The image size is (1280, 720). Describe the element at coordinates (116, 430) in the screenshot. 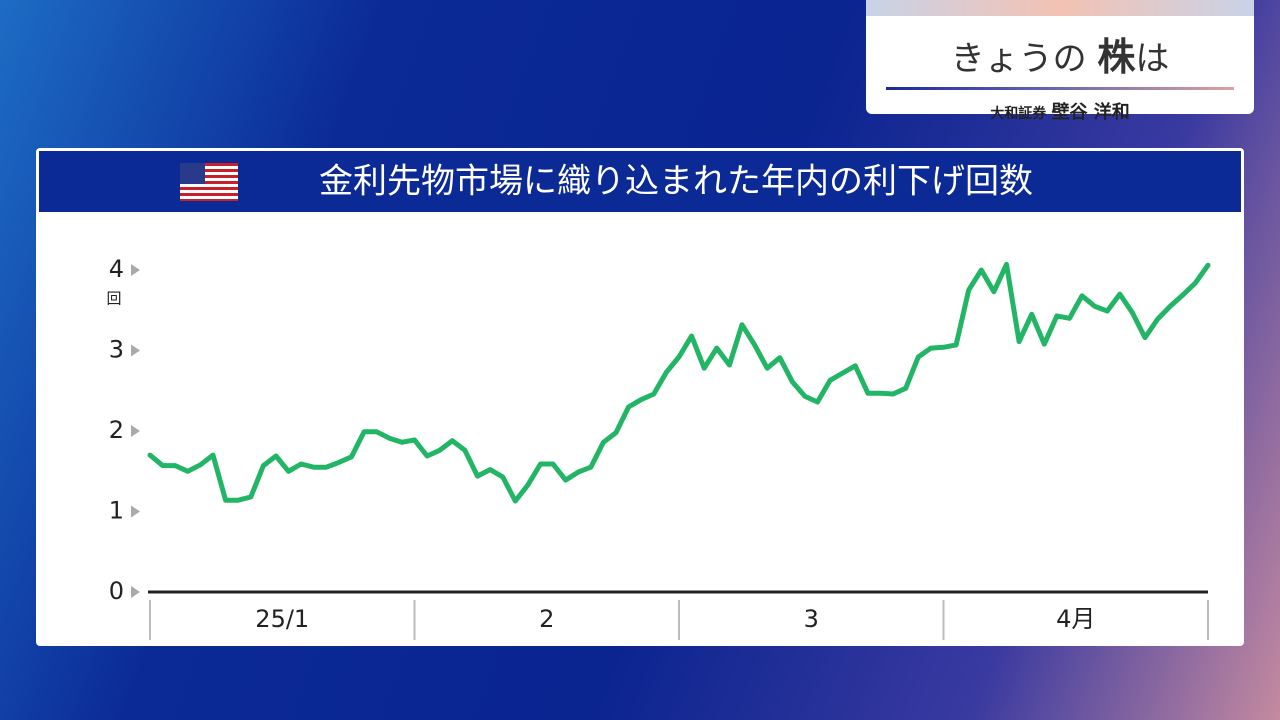

I see `y-tick-label: 2` at that location.